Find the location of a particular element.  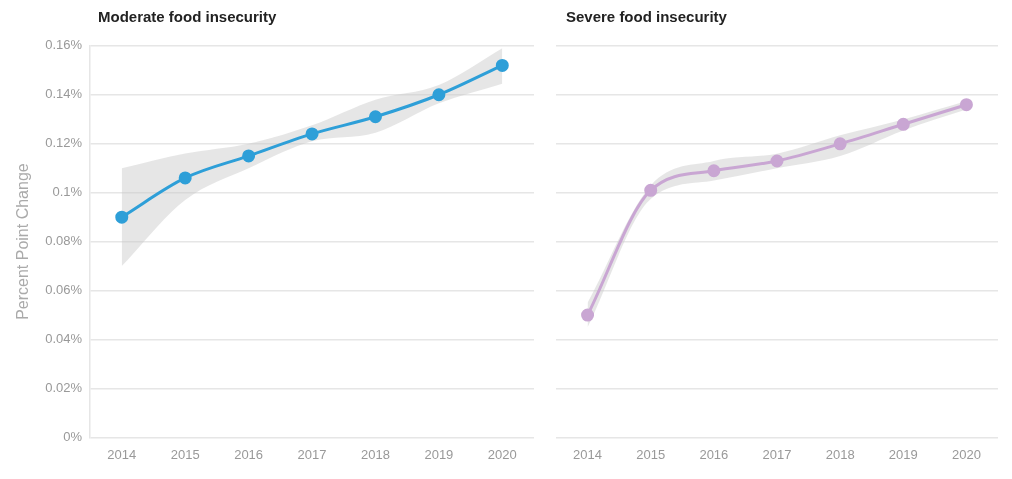

y-tick-label: 0.14% is located at coordinates (64, 94).